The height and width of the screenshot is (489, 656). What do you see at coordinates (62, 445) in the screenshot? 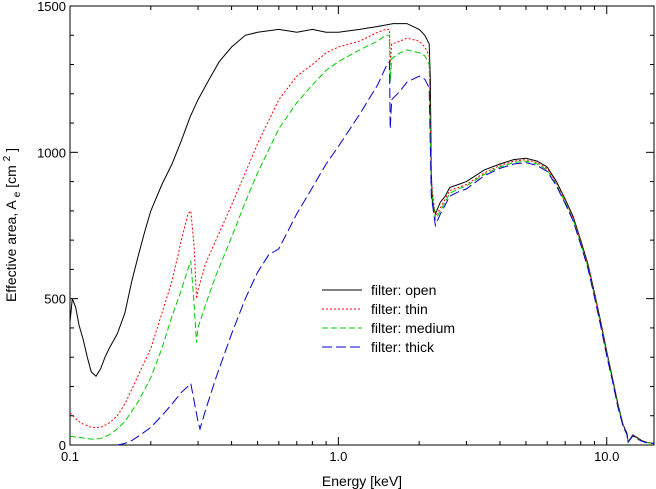
I see `y-tick-label: 0` at bounding box center [62, 445].